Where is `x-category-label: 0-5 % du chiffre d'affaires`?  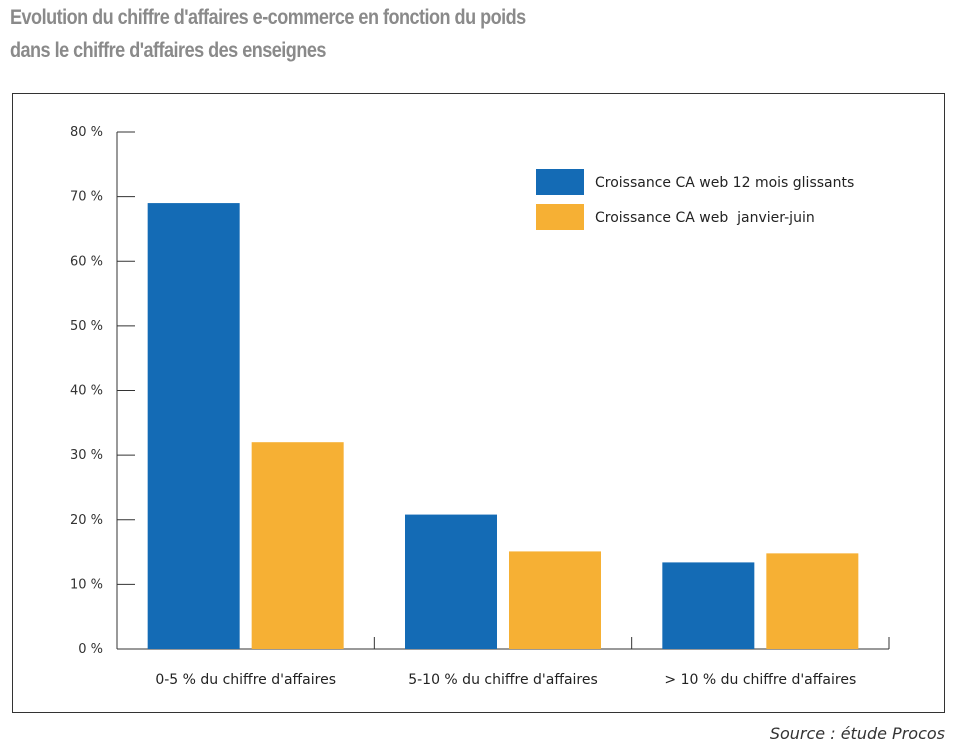
x-category-label: 0-5 % du chiffre d'affaires is located at coordinates (245, 680).